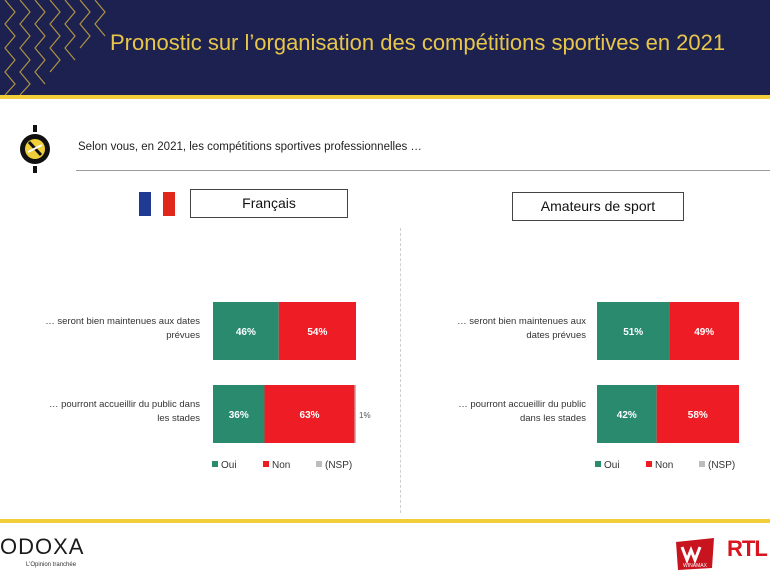  I want to click on french-flag-icon, so click(158, 204).